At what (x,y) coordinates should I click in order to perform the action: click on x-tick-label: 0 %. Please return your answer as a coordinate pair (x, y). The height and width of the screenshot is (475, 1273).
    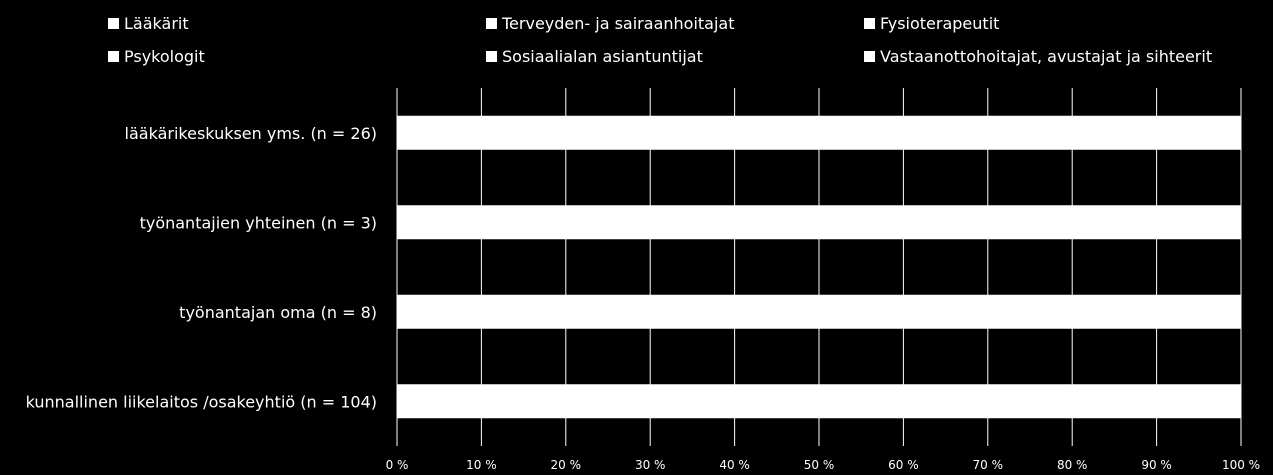
    Looking at the image, I should click on (397, 465).